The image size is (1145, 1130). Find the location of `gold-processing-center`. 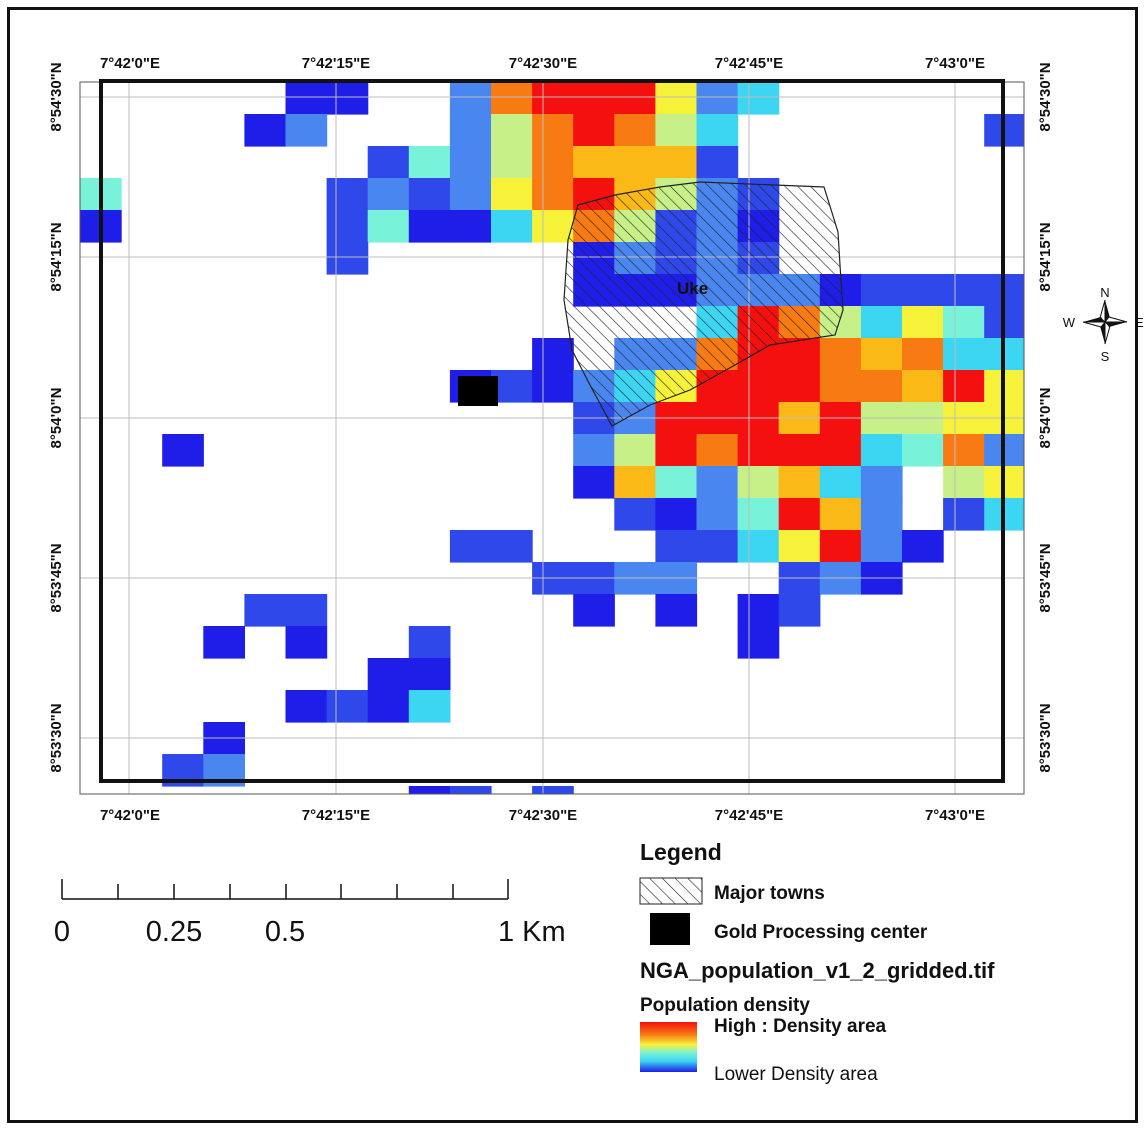

gold-processing-center is located at coordinates (478, 391).